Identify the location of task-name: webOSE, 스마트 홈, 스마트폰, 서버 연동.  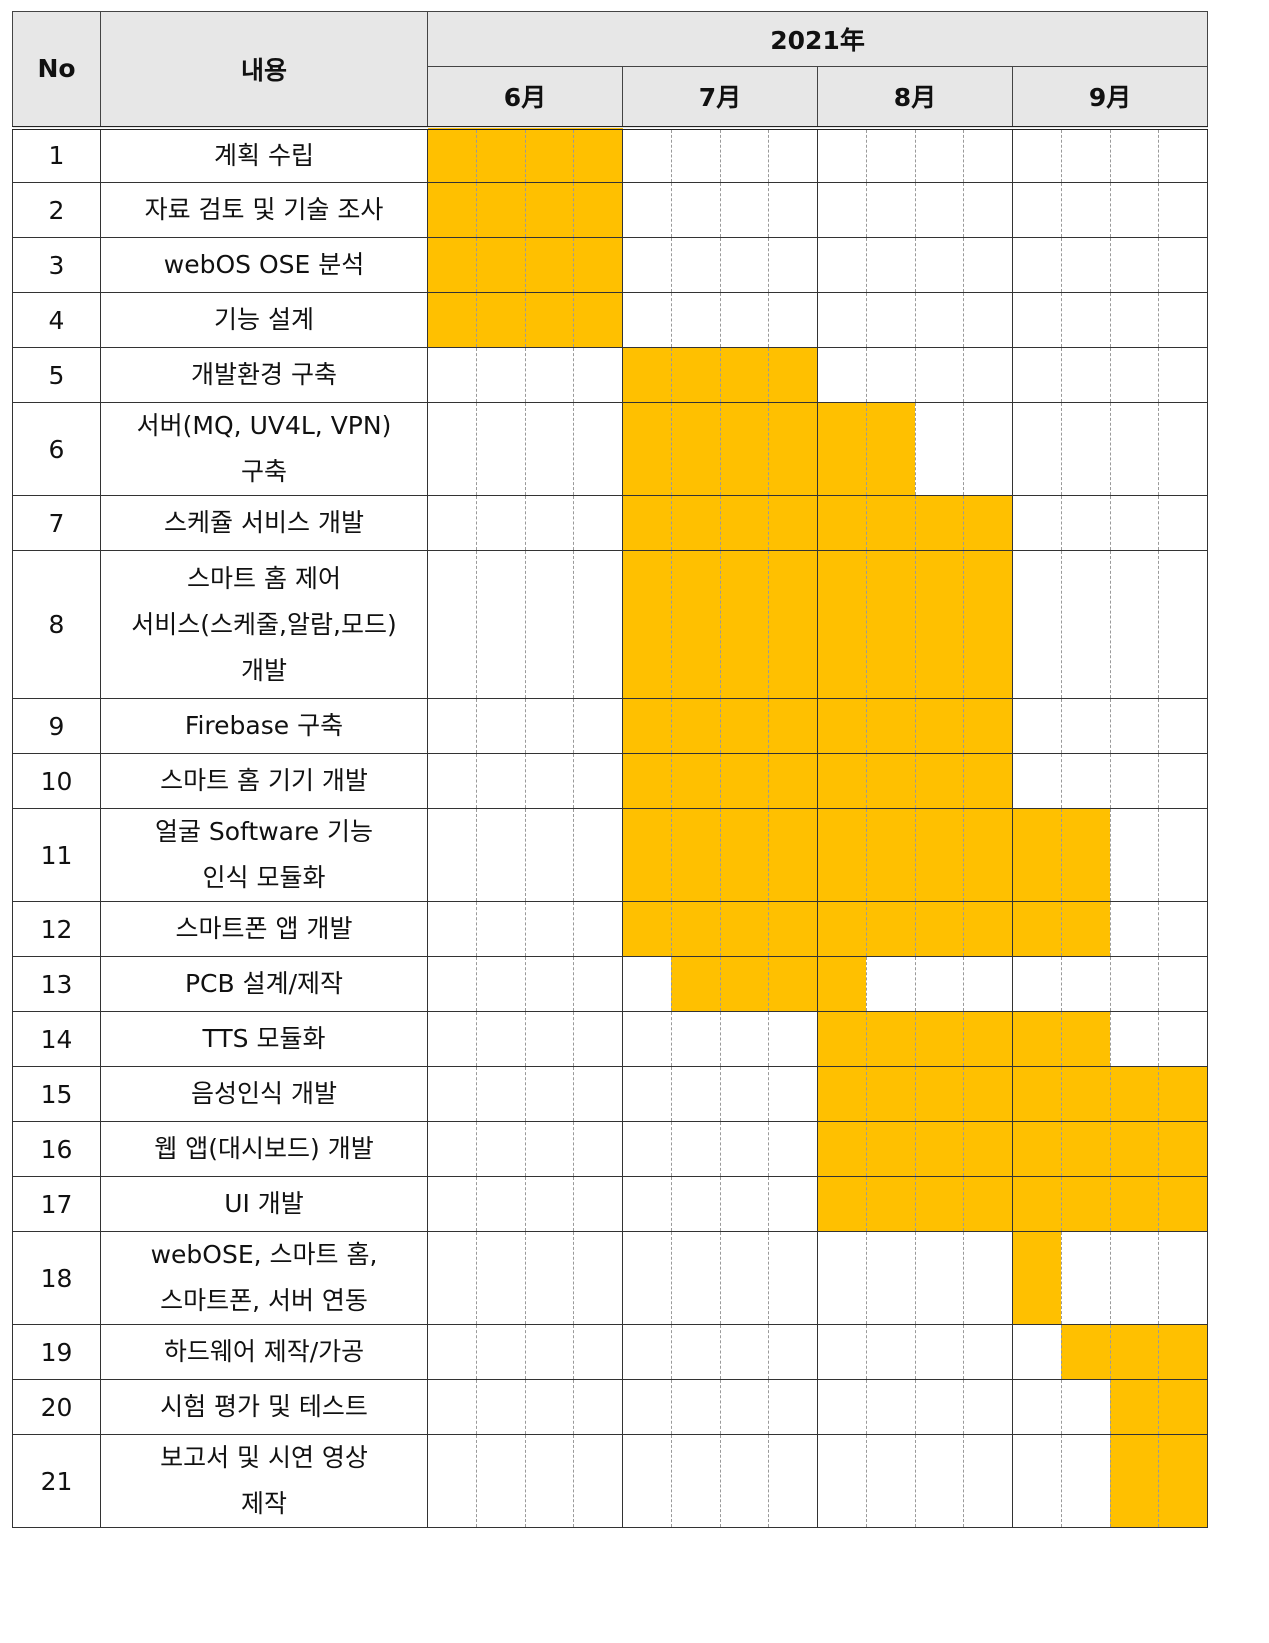
(264, 1278).